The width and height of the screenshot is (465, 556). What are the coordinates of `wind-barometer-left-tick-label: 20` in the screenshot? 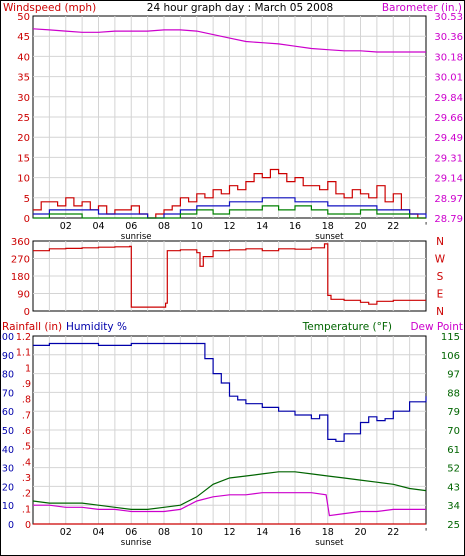 It's located at (23, 138).